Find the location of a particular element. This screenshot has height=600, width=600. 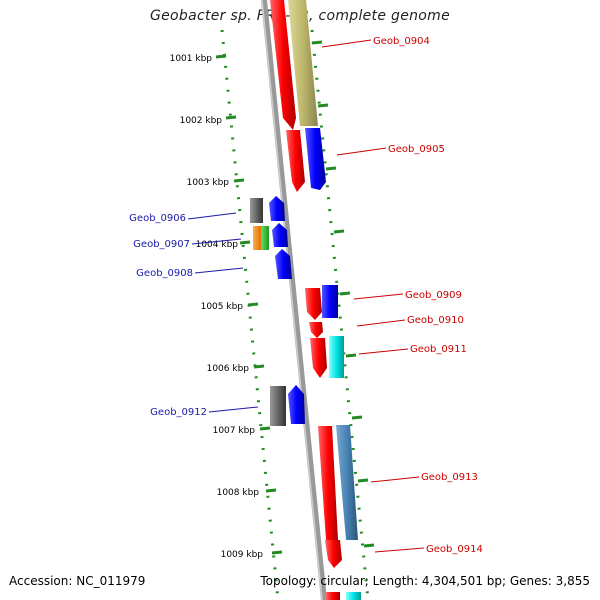

tick-label: 1009 kbp is located at coordinates (242, 555).